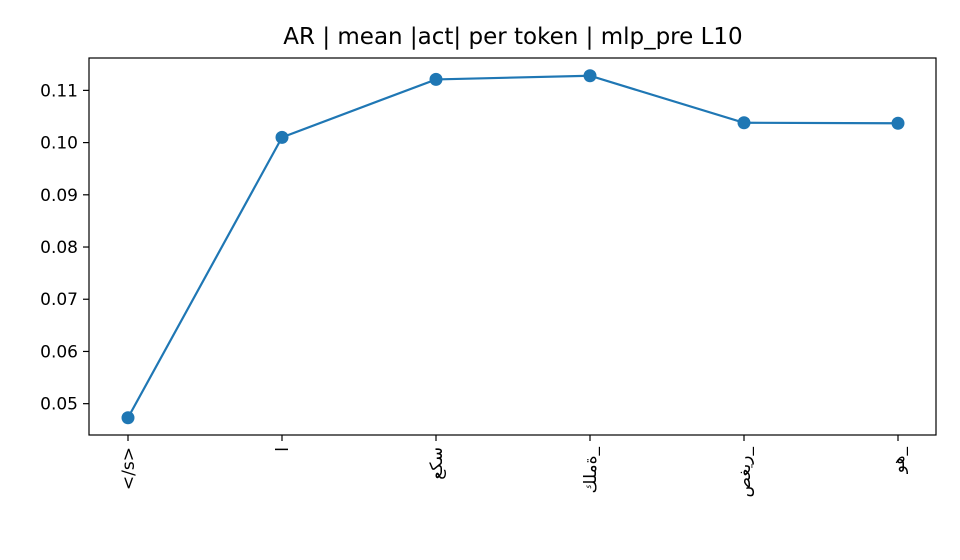 The width and height of the screenshot is (960, 560). Describe the element at coordinates (59, 405) in the screenshot. I see `y-tick-label: 0.05` at that location.